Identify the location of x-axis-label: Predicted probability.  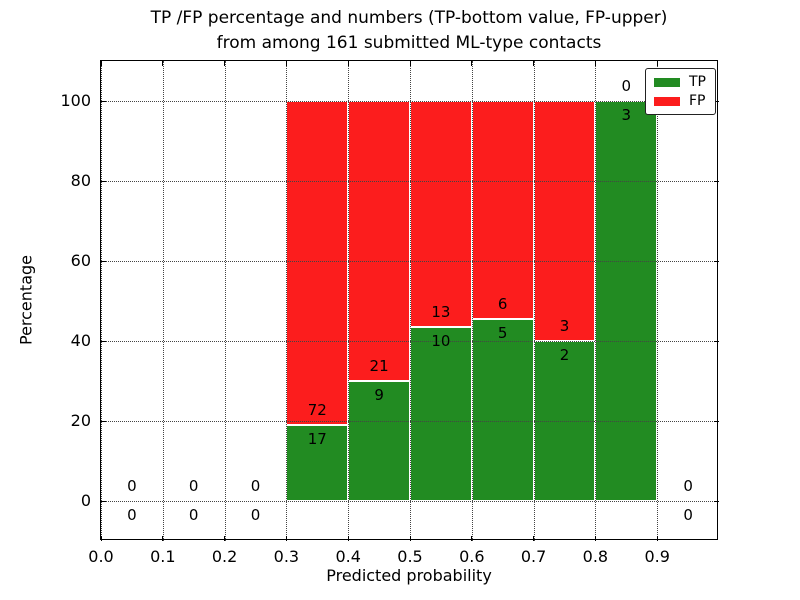
(409, 575).